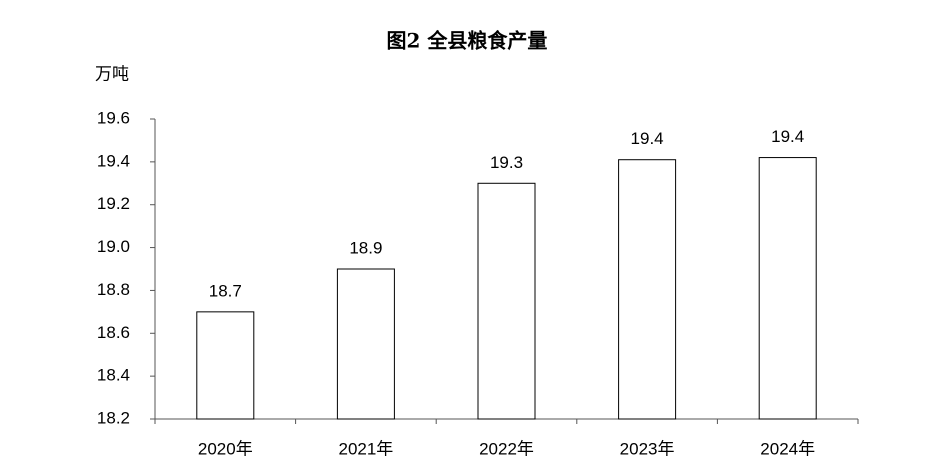  I want to click on y-tick-label: 18.2, so click(113, 417).